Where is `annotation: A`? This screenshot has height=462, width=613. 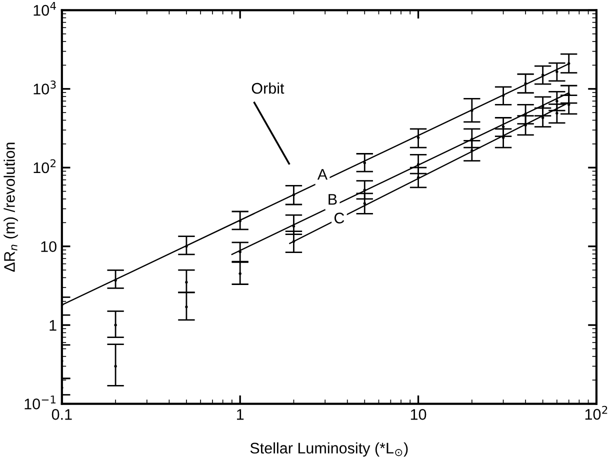
annotation: A is located at coordinates (322, 174).